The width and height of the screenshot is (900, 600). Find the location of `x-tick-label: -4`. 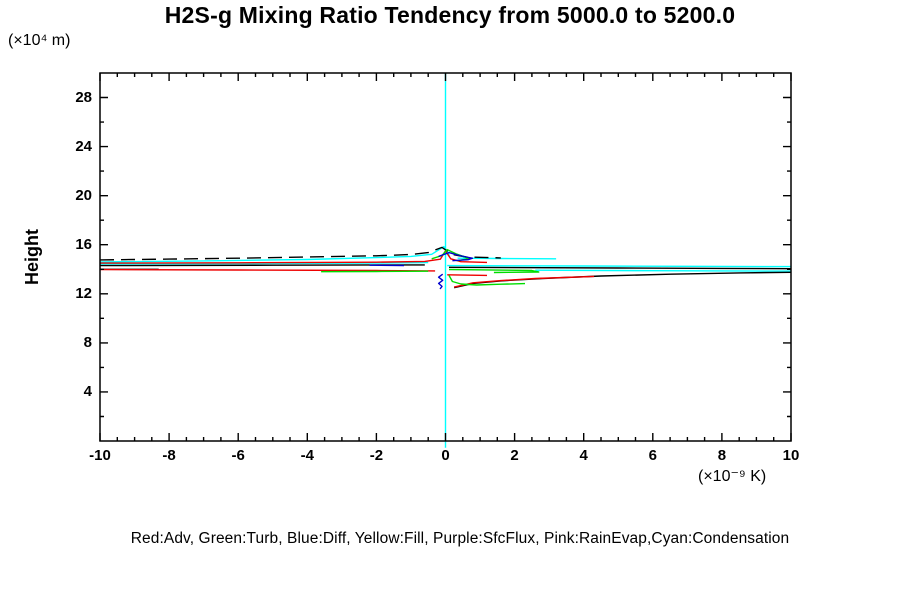

x-tick-label: -4 is located at coordinates (307, 455).